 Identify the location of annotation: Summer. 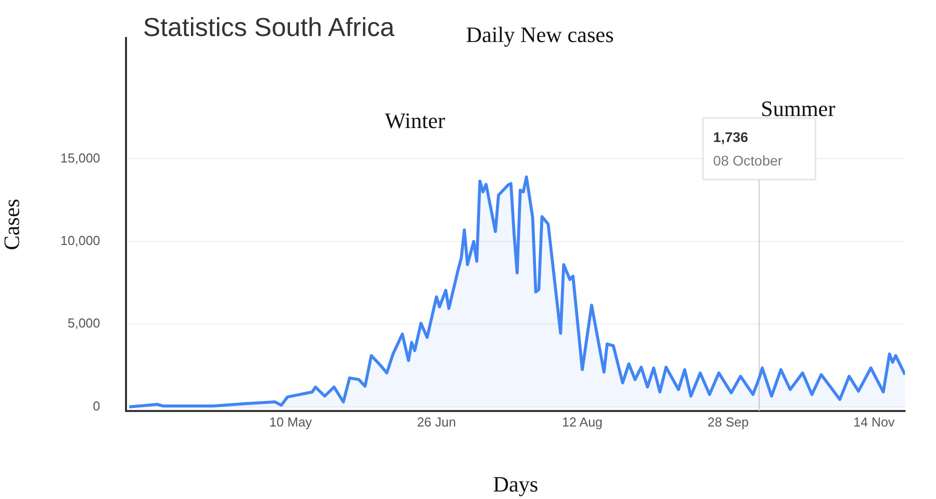
(798, 108).